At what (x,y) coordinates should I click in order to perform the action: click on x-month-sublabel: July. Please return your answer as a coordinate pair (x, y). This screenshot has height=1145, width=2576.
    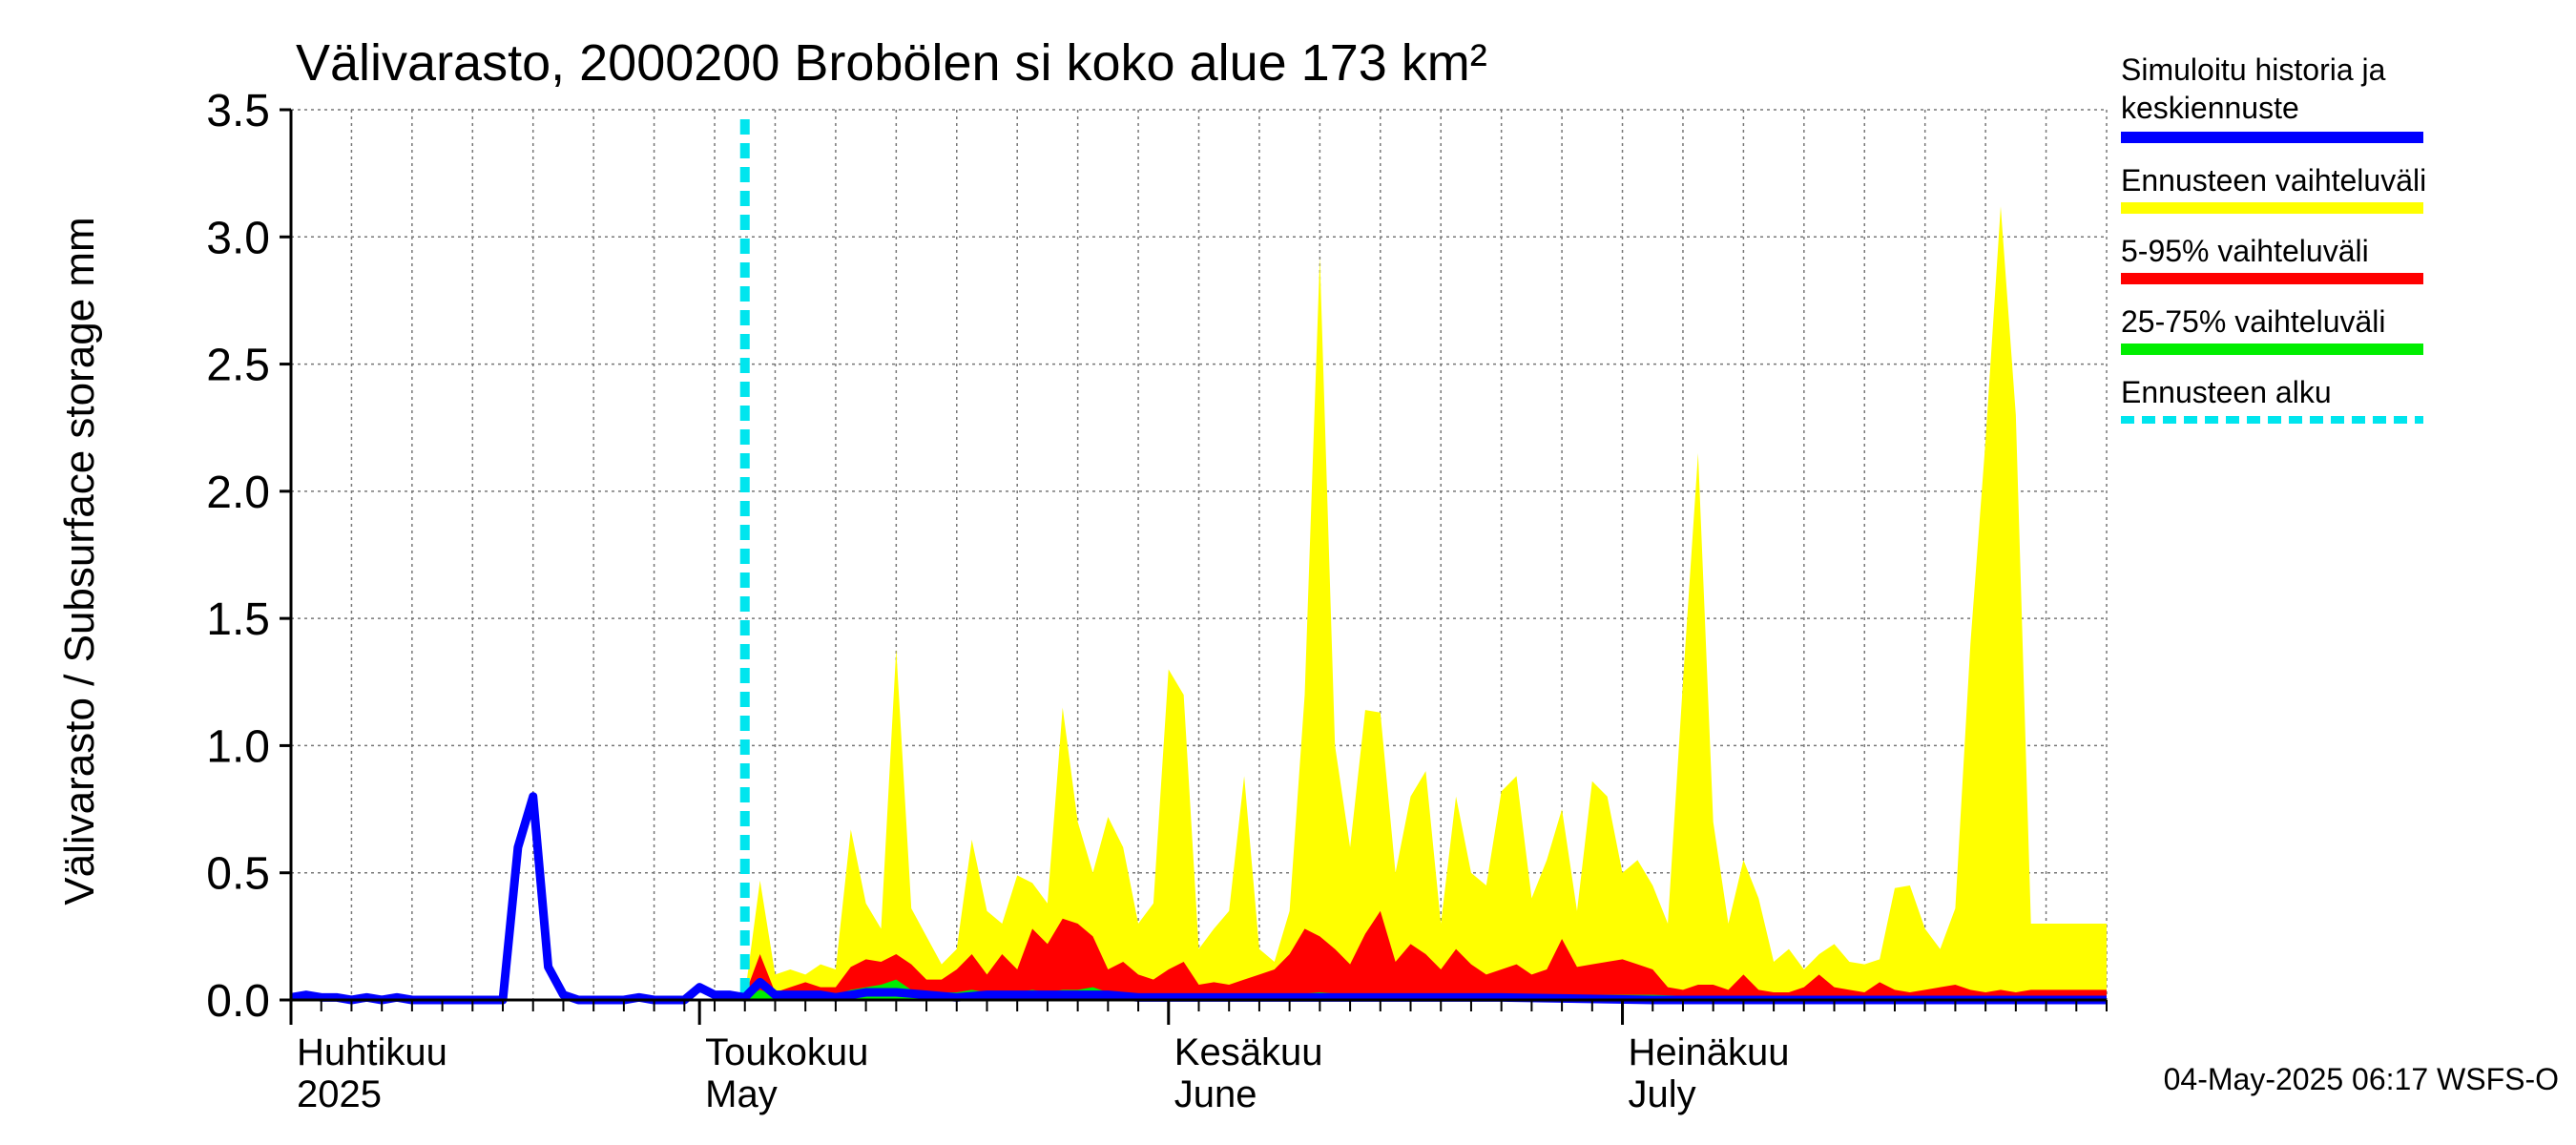
    Looking at the image, I should click on (1662, 1094).